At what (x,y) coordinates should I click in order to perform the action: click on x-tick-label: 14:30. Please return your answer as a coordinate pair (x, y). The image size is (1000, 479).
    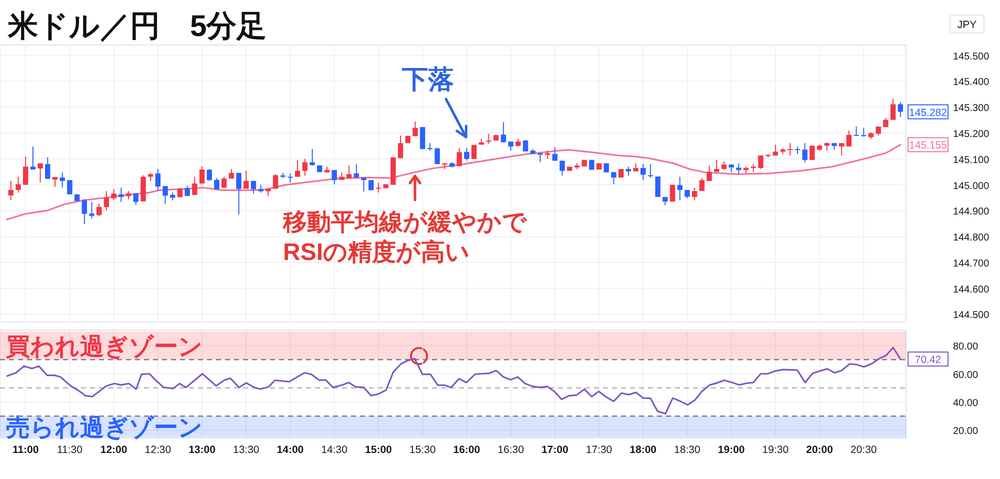
    Looking at the image, I should click on (334, 450).